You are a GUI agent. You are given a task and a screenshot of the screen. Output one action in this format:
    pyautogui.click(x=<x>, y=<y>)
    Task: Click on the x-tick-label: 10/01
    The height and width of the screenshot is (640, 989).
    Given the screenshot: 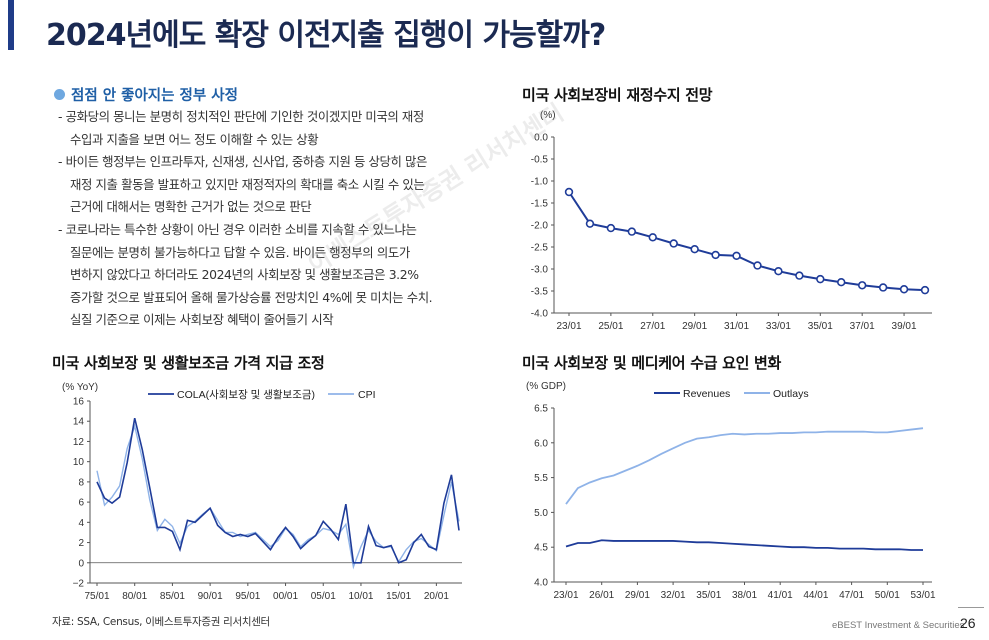 What is the action you would take?
    pyautogui.click(x=360, y=596)
    